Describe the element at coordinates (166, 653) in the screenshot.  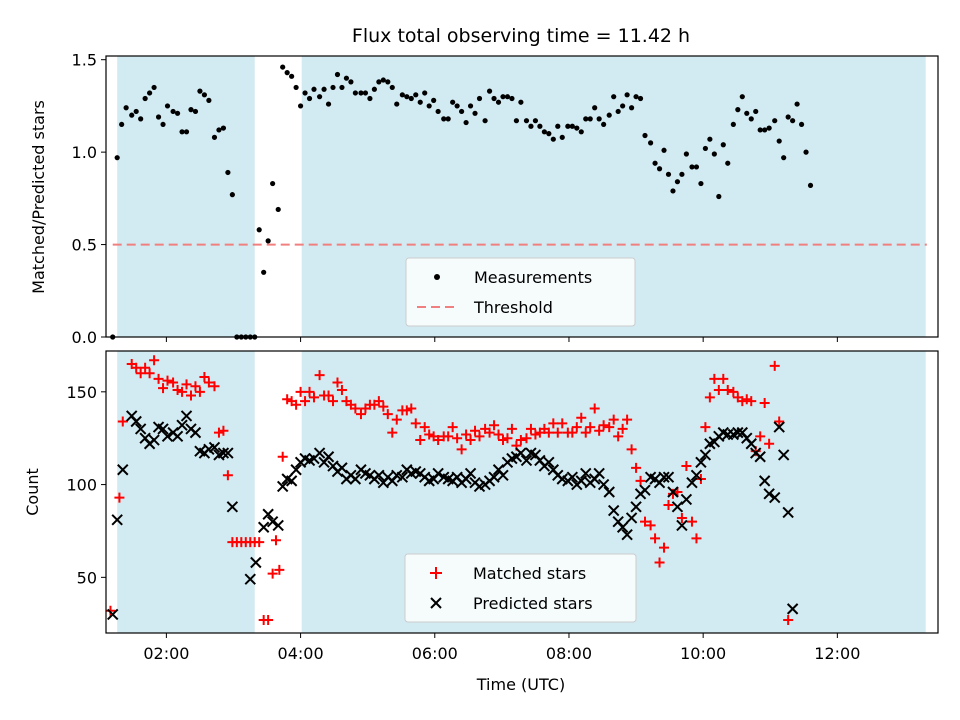
I see `x-tick-label: 02:00` at that location.